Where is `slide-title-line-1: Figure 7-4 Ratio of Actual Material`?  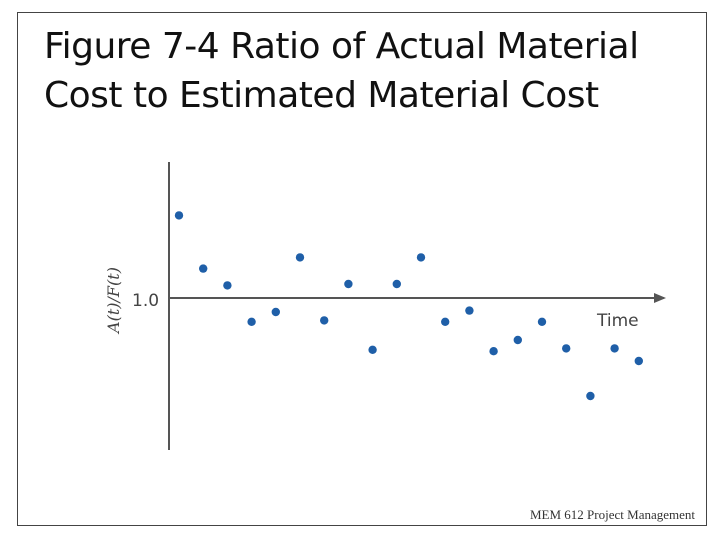
slide-title-line-1: Figure 7-4 Ratio of Actual Material is located at coordinates (341, 46).